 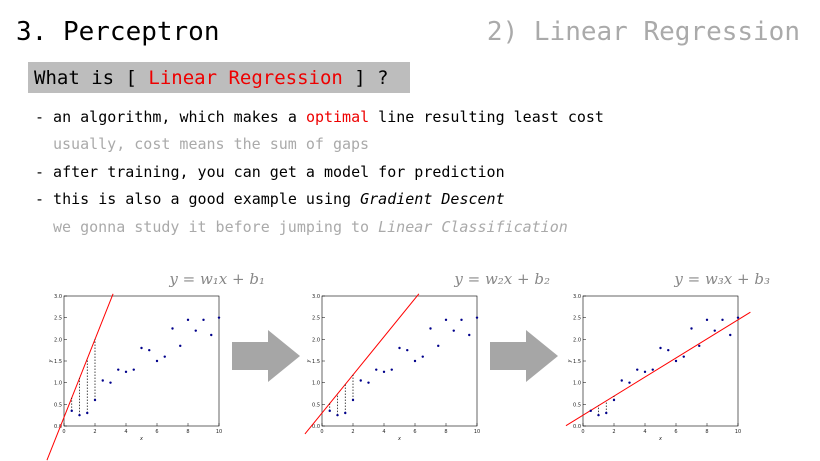 I want to click on question-highlight: Linear Regression, so click(x=245, y=78).